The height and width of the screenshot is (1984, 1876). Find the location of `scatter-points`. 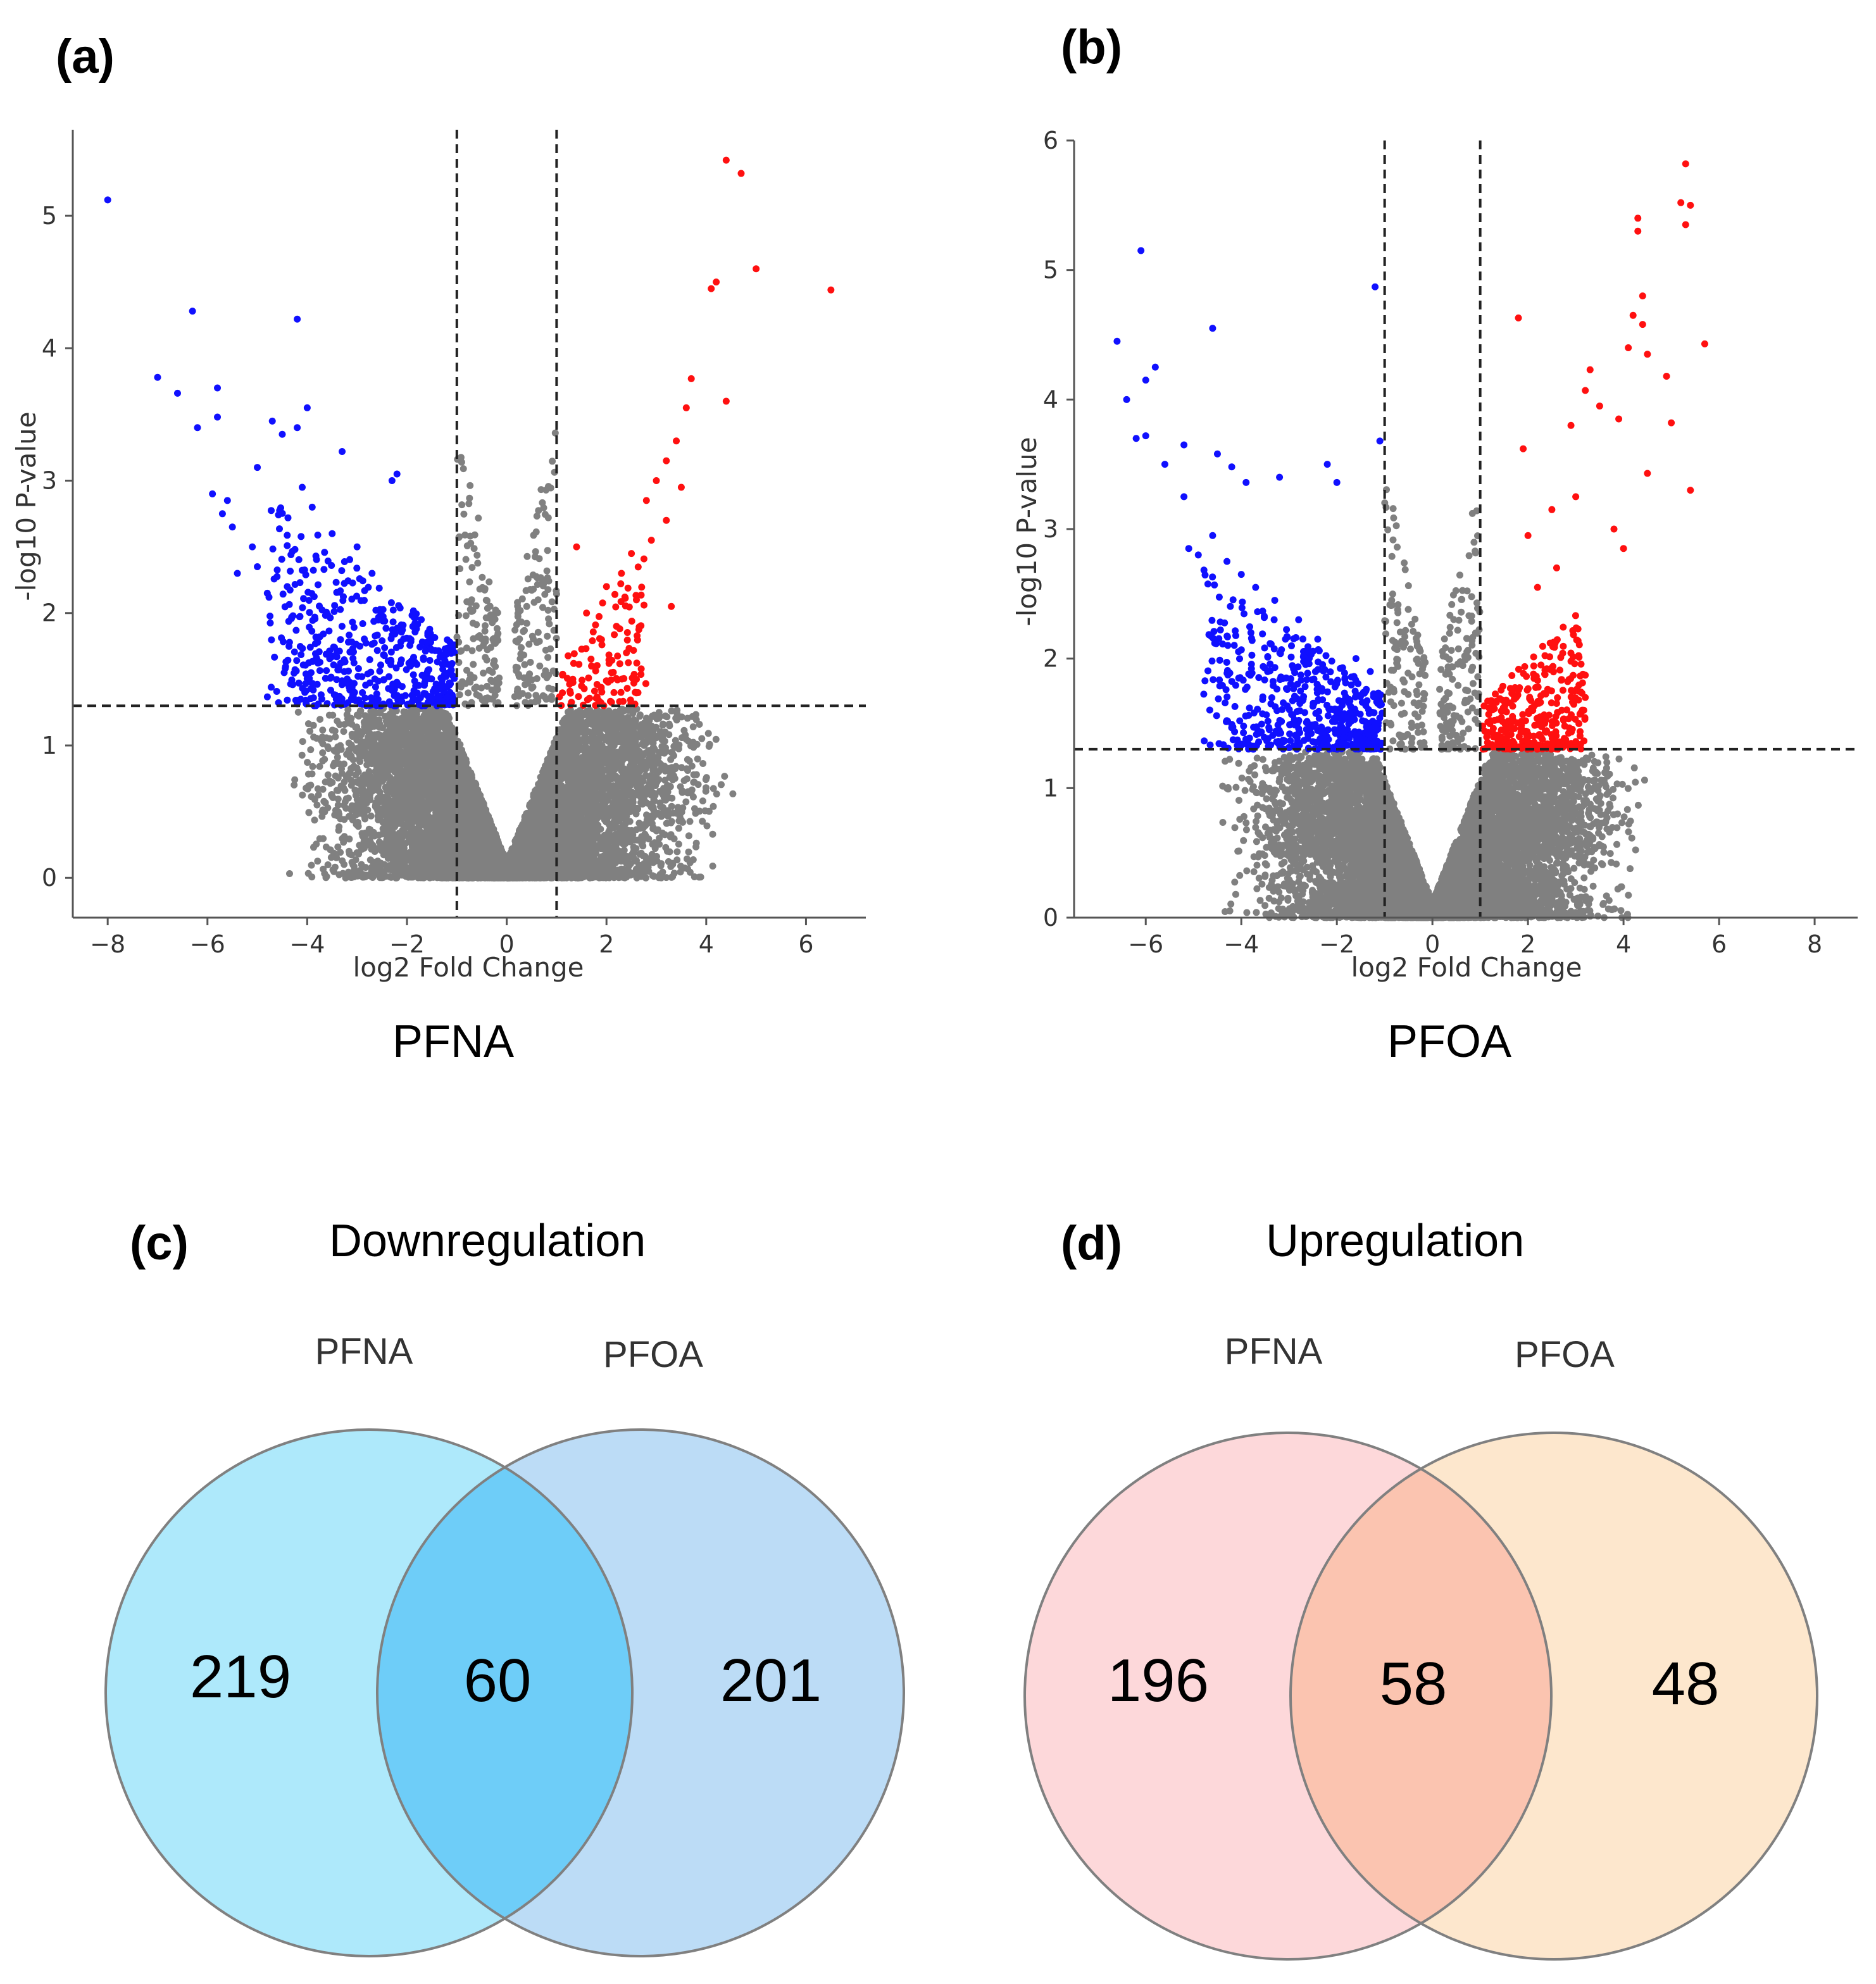

scatter-points is located at coordinates (469, 519).